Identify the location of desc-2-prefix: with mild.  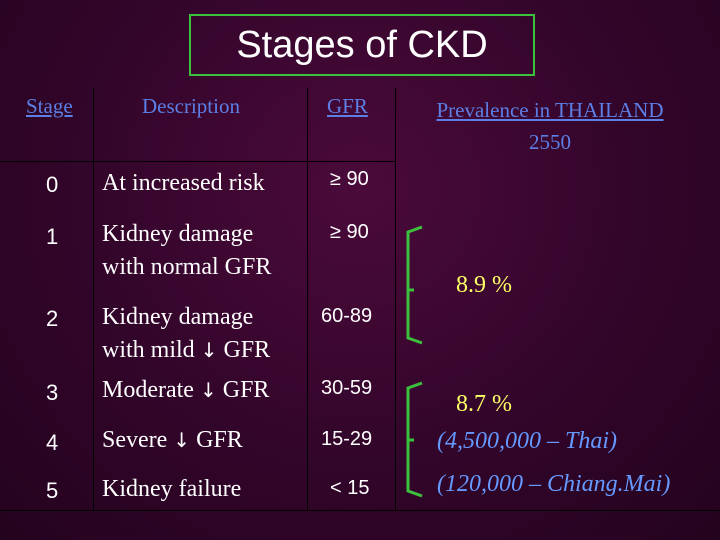
(148, 350).